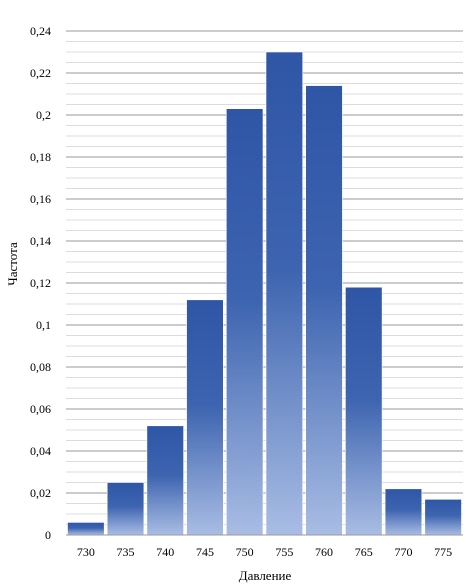  I want to click on y-tick-label: 0,1, so click(43, 325).